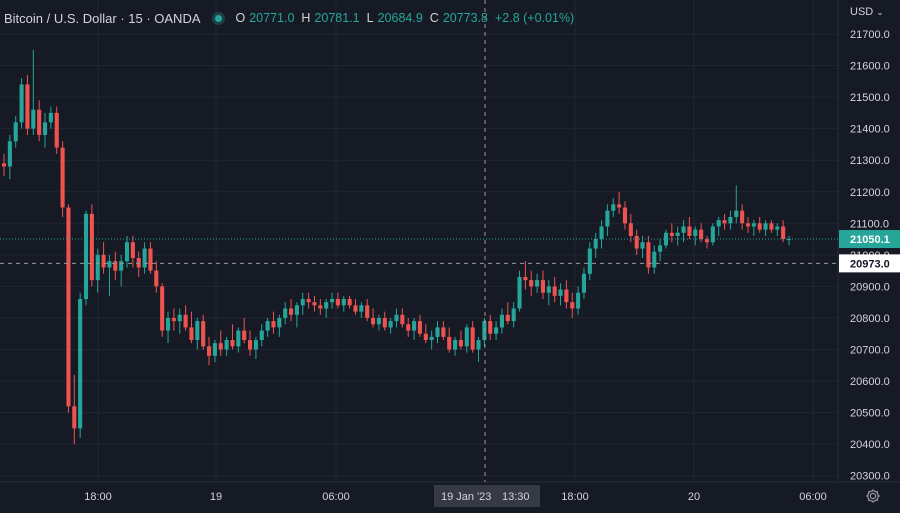 The height and width of the screenshot is (513, 900). Describe the element at coordinates (870, 240) in the screenshot. I see `last-price-value: 21050.1` at that location.